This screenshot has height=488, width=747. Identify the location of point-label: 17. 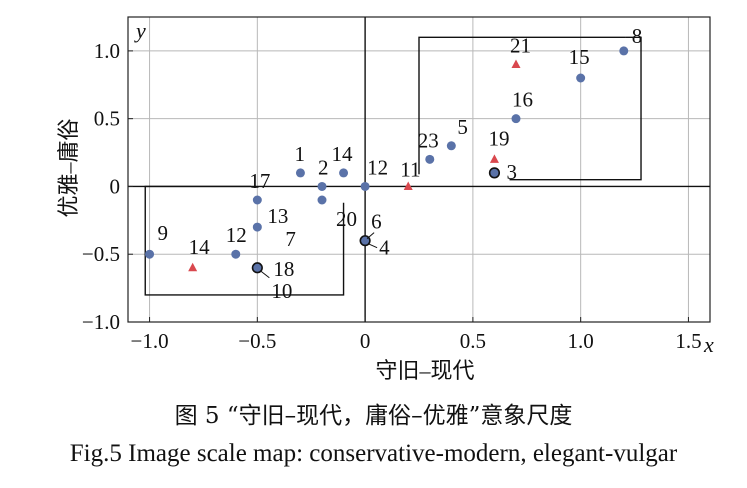
(259, 181).